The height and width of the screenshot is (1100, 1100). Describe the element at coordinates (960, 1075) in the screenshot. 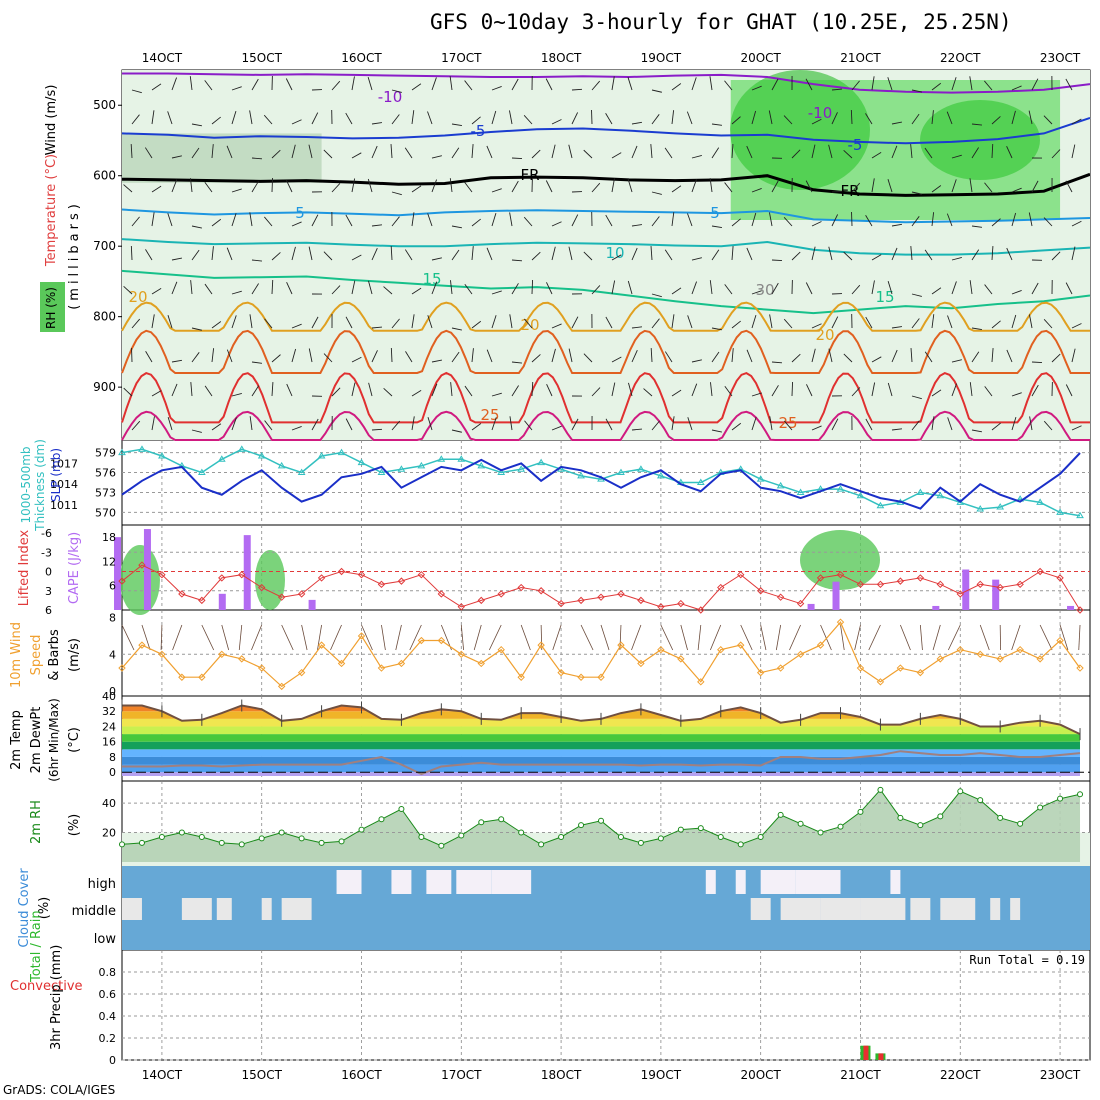

I see `x-tick-bottom: 22OCT` at that location.